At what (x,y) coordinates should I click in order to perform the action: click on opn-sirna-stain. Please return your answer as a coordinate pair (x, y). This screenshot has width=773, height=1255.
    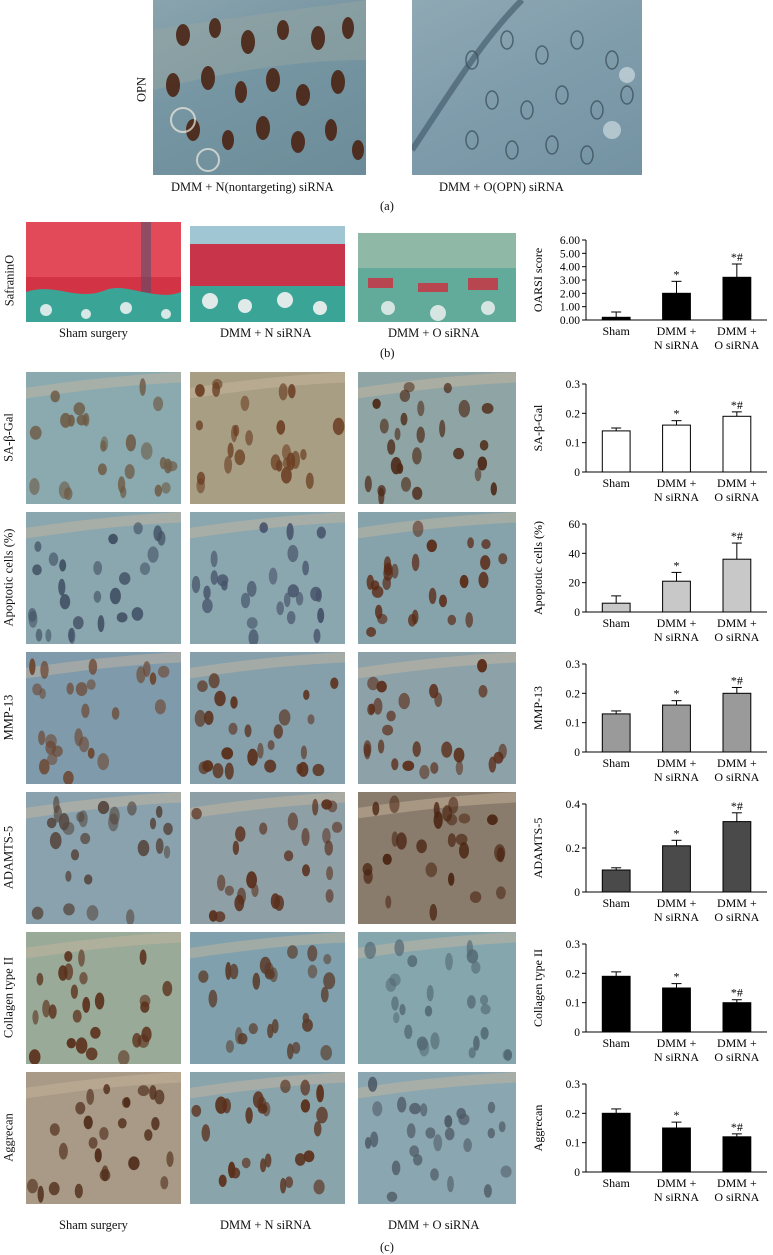
    Looking at the image, I should click on (523, 82).